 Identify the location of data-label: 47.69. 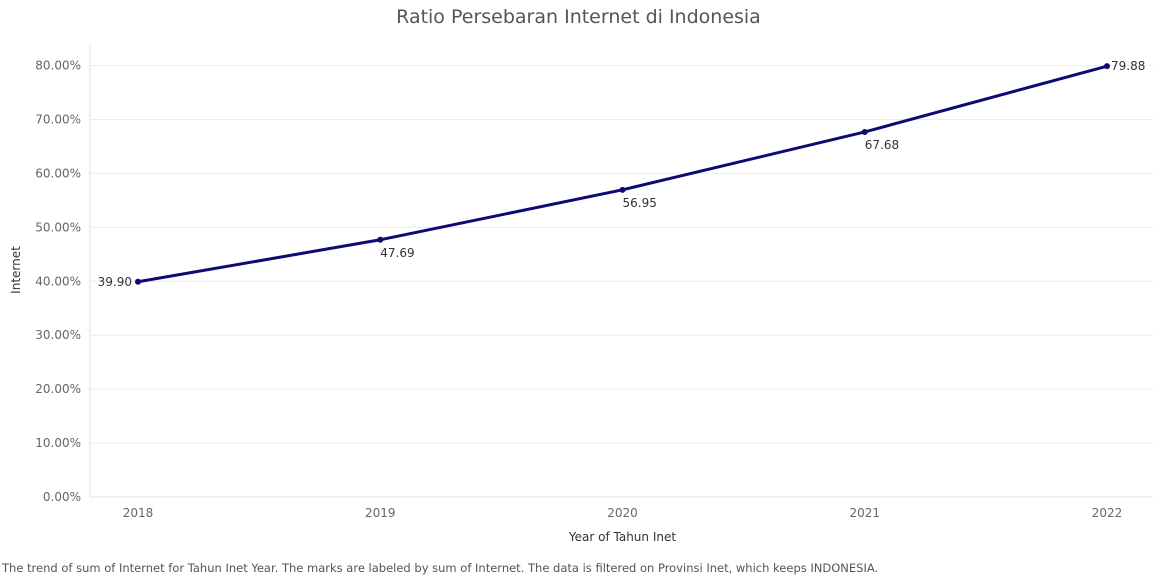
(397, 253).